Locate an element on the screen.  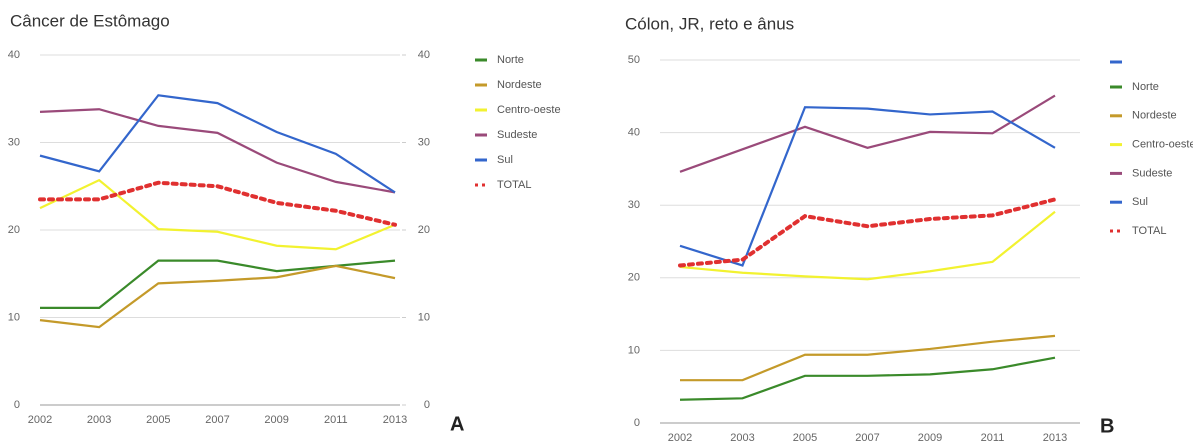
panel-label: A is located at coordinates (457, 424).